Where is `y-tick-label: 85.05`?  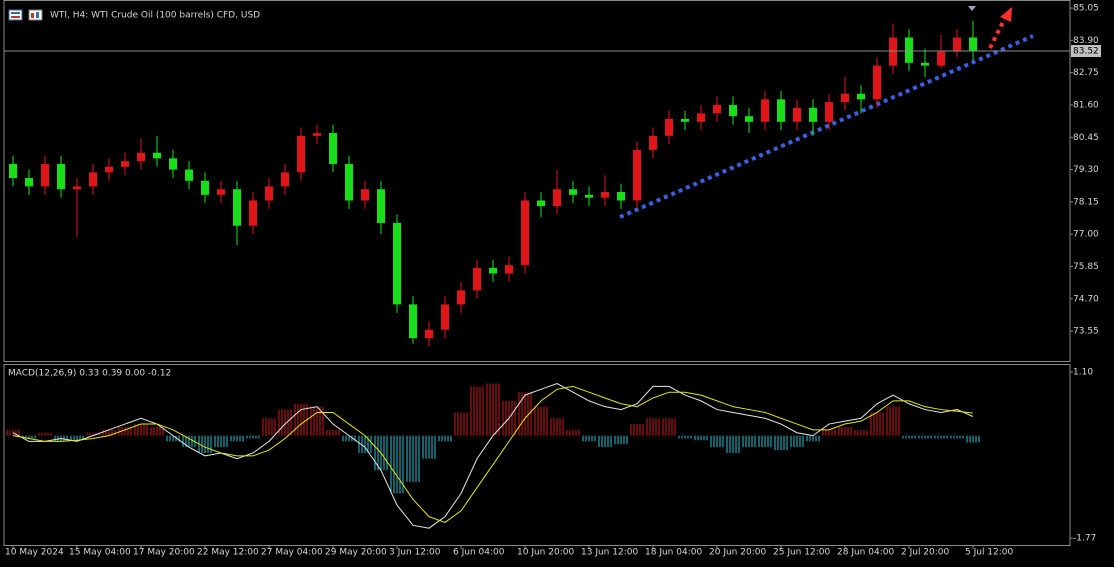
y-tick-label: 85.05 is located at coordinates (1086, 9).